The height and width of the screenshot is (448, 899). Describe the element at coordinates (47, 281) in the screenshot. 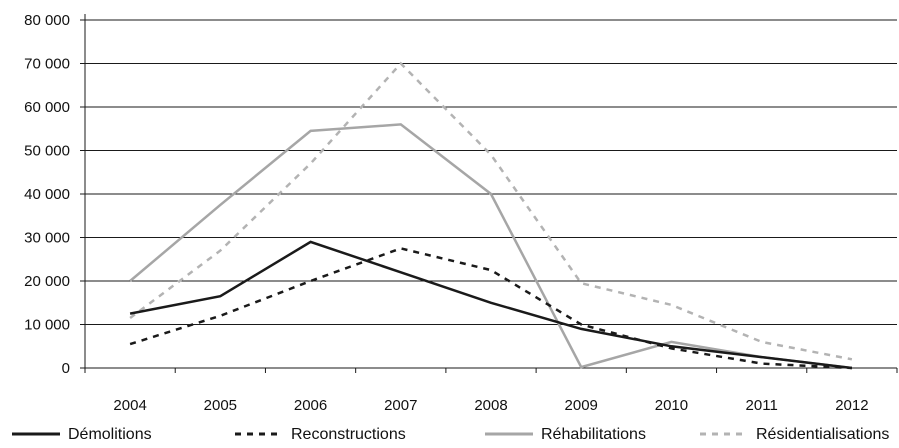

I see `y-tick-label: 20 000` at that location.